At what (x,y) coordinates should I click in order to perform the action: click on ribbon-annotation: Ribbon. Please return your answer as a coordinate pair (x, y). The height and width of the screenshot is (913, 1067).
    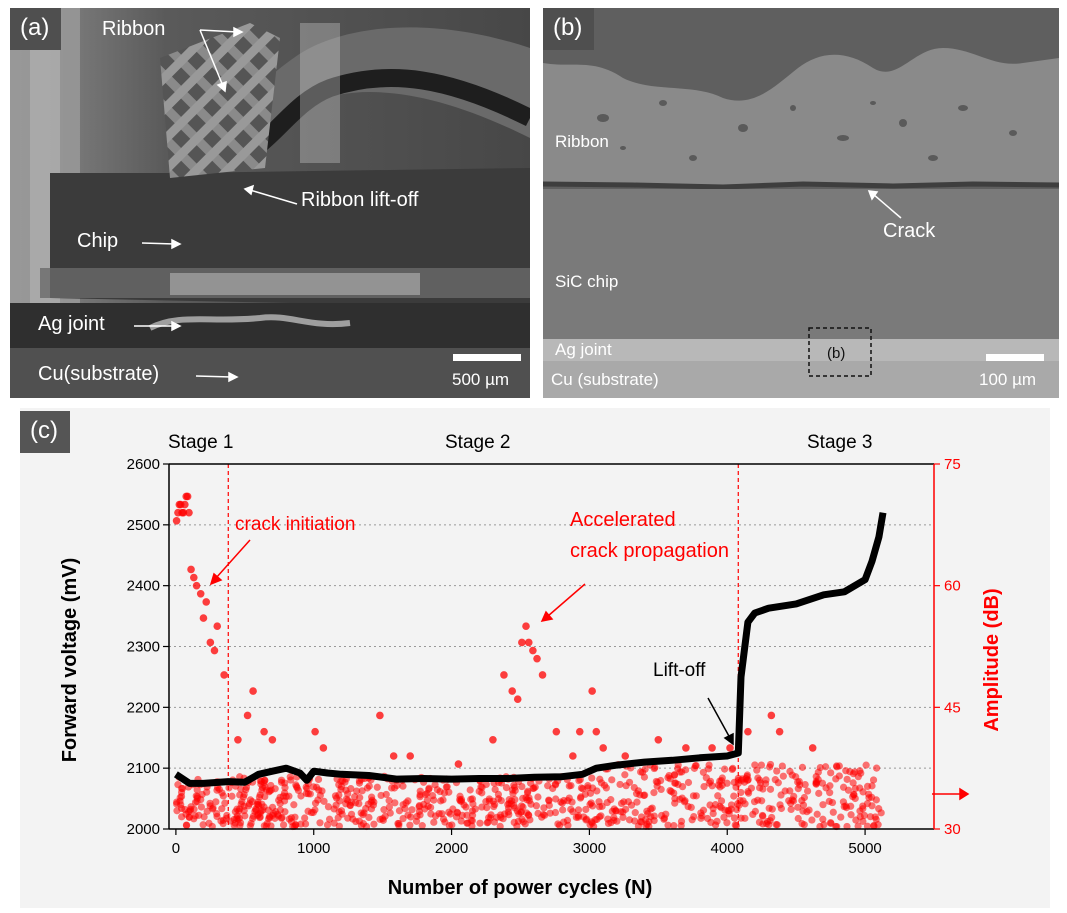
    Looking at the image, I should click on (134, 29).